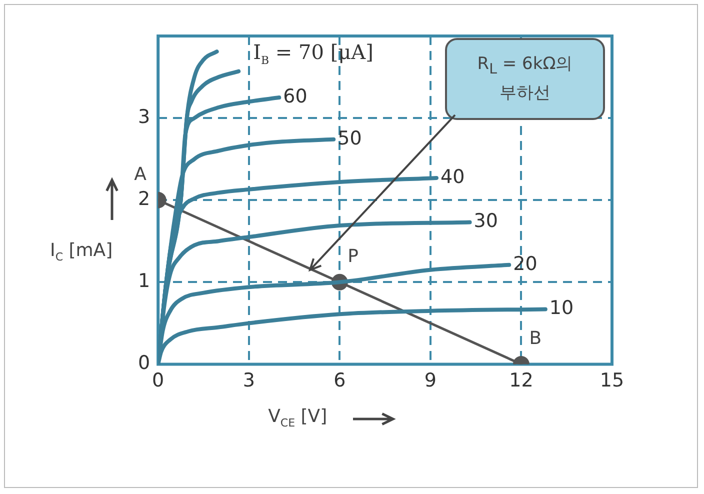 Image resolution: width=704 pixels, height=494 pixels. I want to click on series-label: 20, so click(525, 263).